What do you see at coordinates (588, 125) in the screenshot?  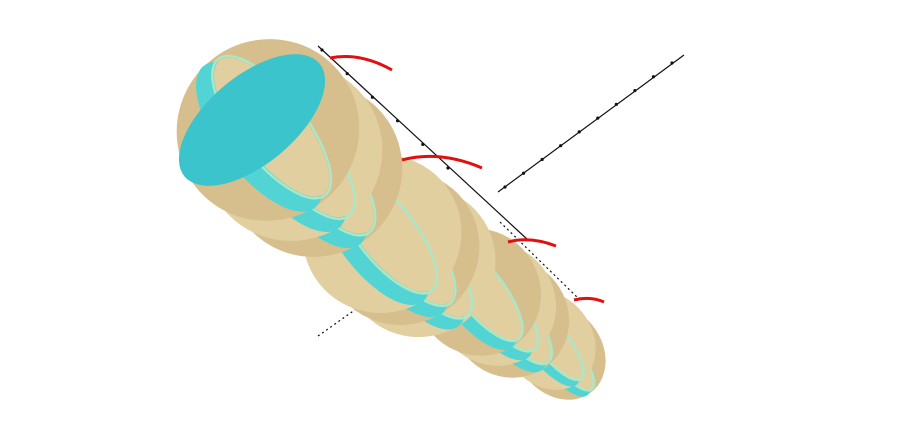 I see `ticks-horizontal` at bounding box center [588, 125].